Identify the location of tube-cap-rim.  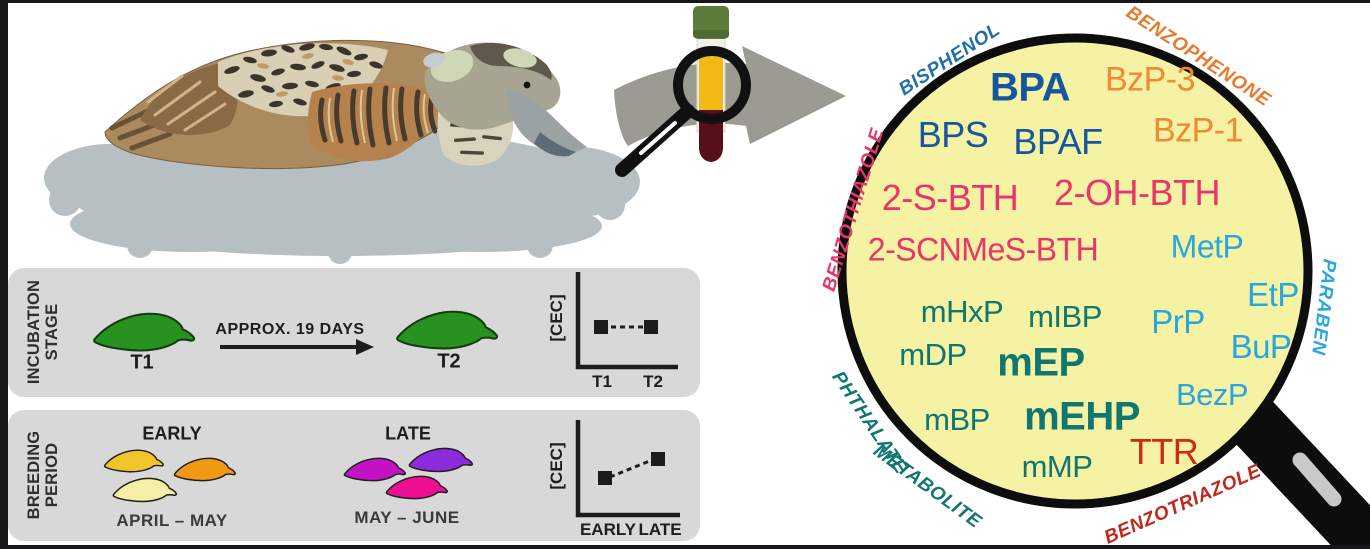
(711, 34).